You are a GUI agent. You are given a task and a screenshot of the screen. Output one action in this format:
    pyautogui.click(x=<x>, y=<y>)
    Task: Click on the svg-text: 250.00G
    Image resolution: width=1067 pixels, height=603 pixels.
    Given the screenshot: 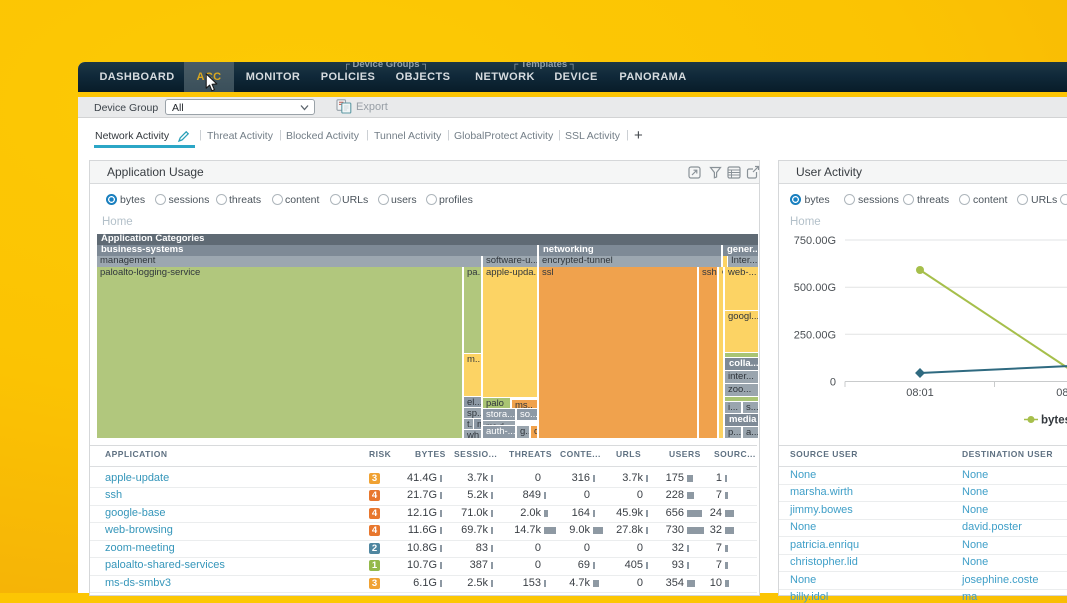 What is the action you would take?
    pyautogui.click(x=815, y=335)
    